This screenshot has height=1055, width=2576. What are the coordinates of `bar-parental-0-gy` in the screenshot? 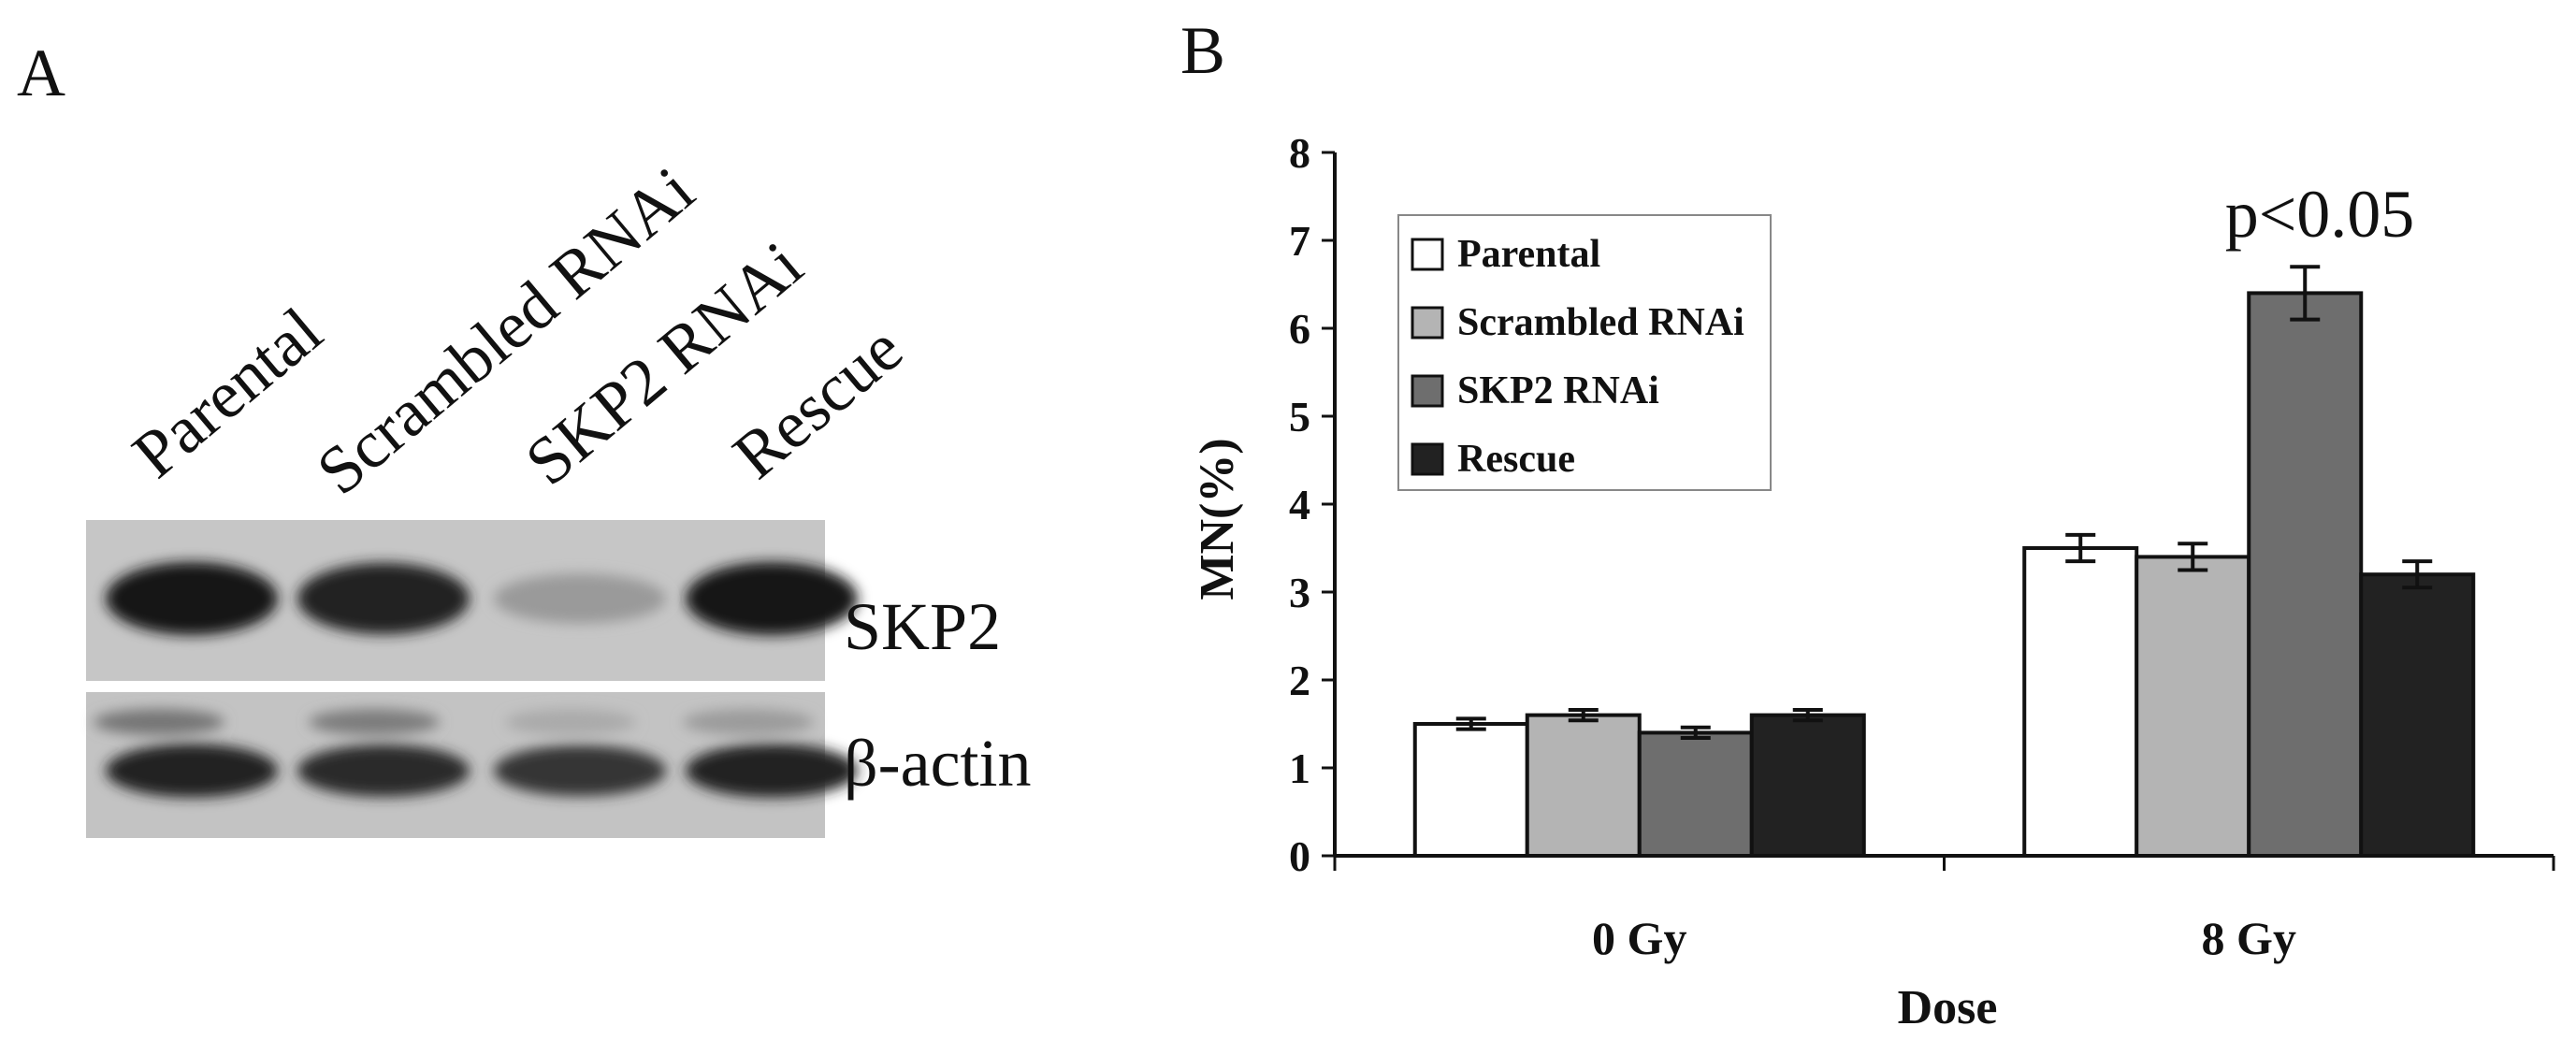 It's located at (1470, 790).